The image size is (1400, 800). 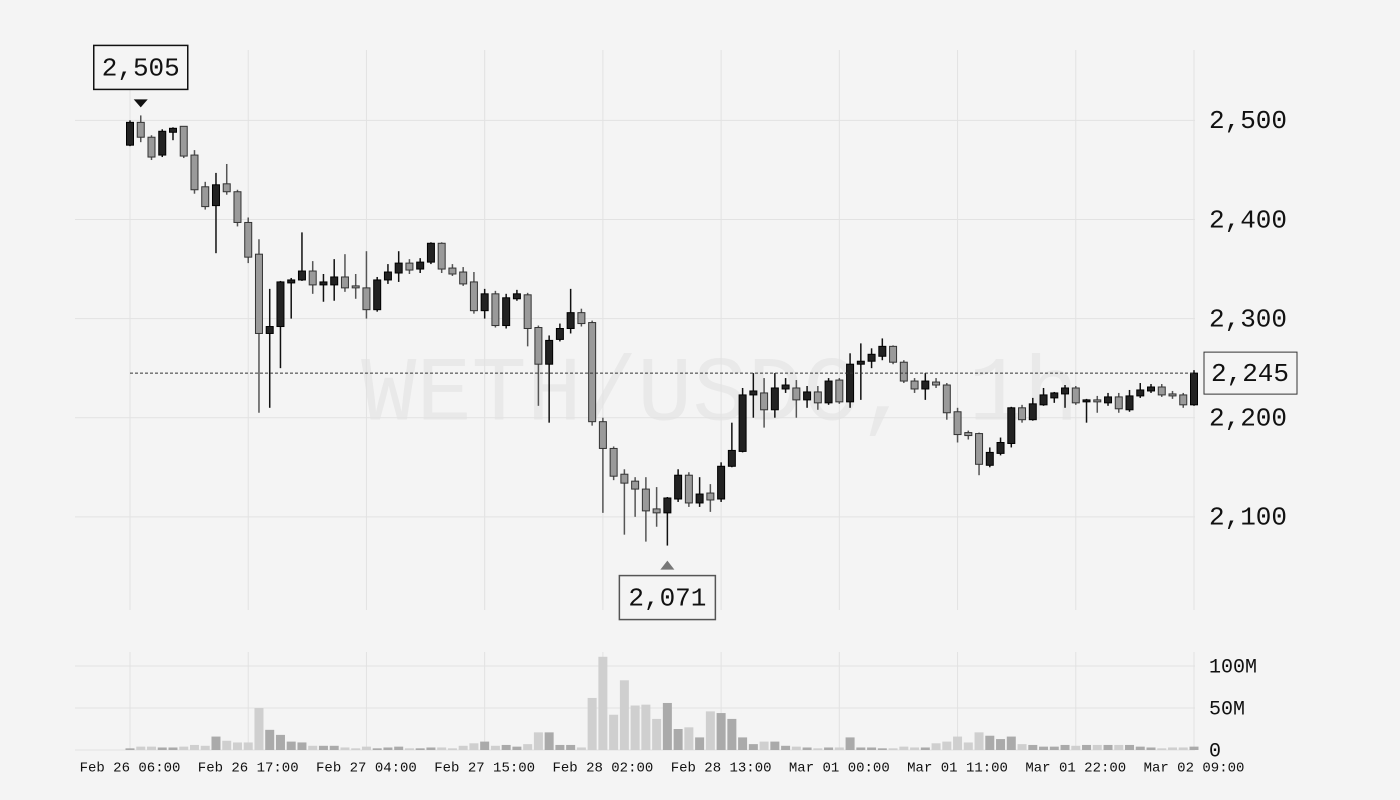 I want to click on volume-tick-label: 0, so click(x=1215, y=751).